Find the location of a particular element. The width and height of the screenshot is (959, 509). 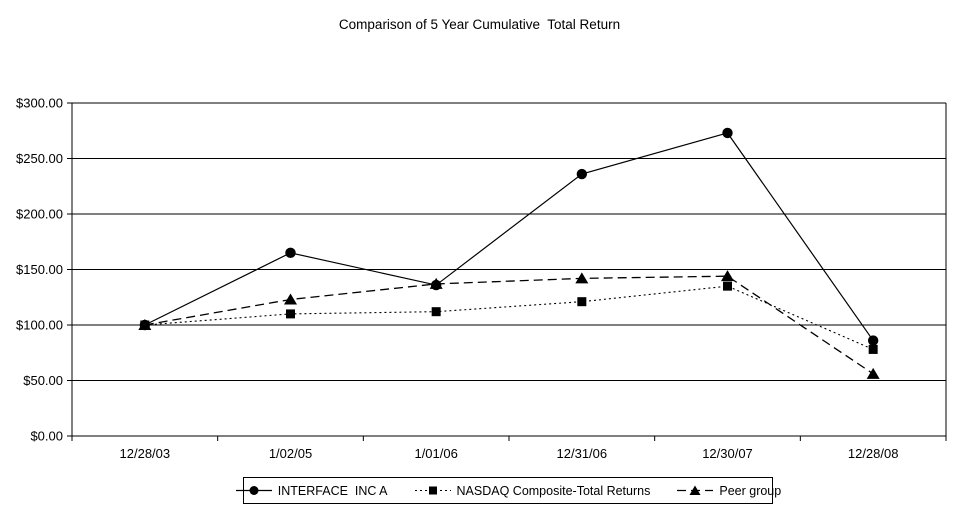

x-axis-label: 1/02/05 is located at coordinates (290, 453).